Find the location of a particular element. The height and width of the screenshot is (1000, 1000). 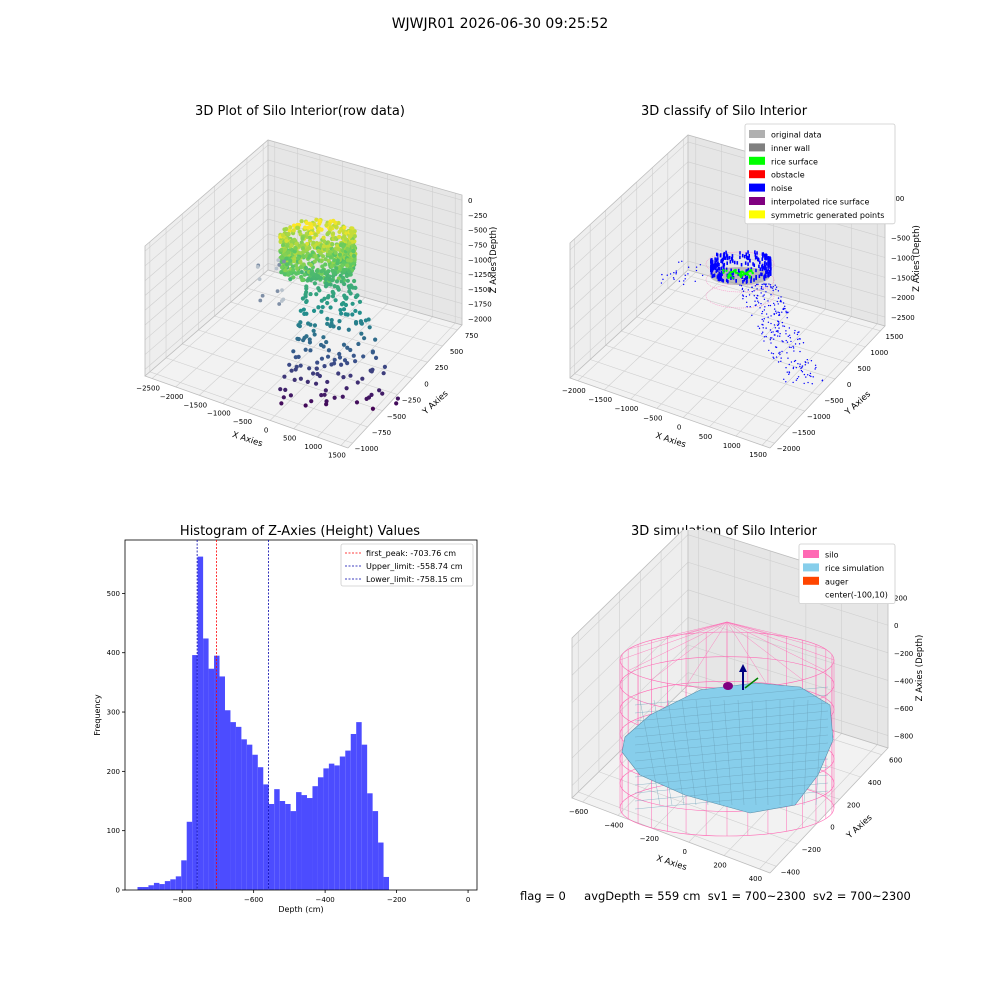

figure-suptitle: WJWJR01 2026-06-30 09:25:52 is located at coordinates (500, 24).